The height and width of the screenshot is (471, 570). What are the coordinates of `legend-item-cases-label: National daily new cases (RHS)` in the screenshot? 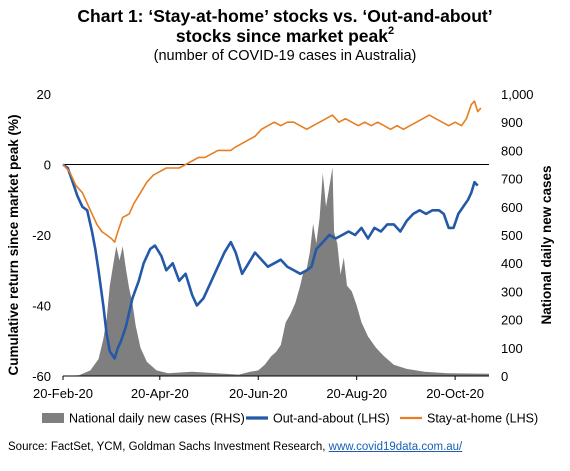 It's located at (157, 419).